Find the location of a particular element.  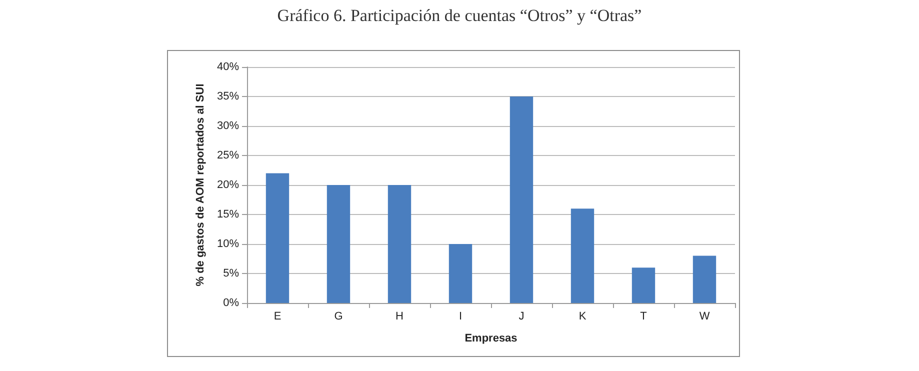

y-tick-label: 10% is located at coordinates (228, 244).